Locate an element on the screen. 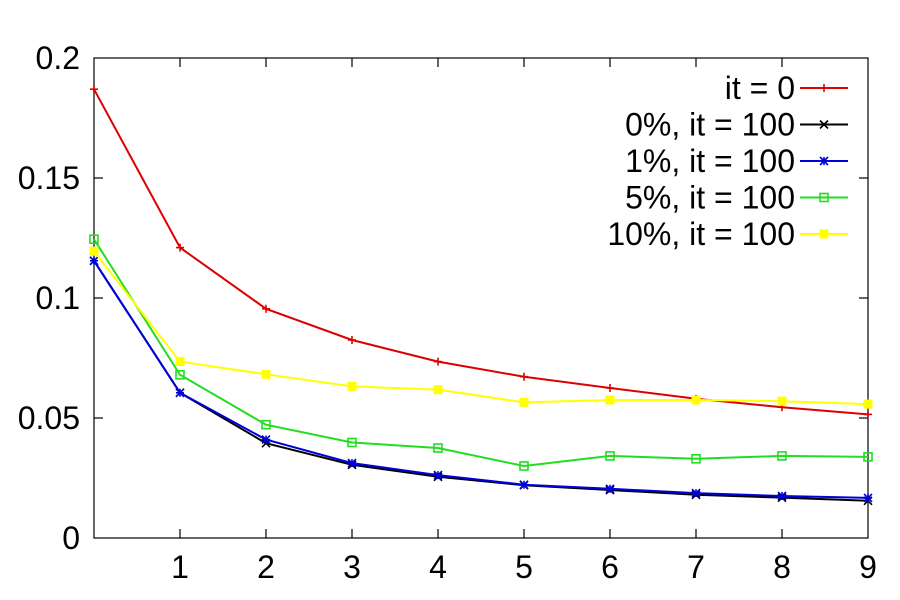 This screenshot has height=600, width=900. legend-entry: 1%, it = 100 is located at coordinates (736, 161).